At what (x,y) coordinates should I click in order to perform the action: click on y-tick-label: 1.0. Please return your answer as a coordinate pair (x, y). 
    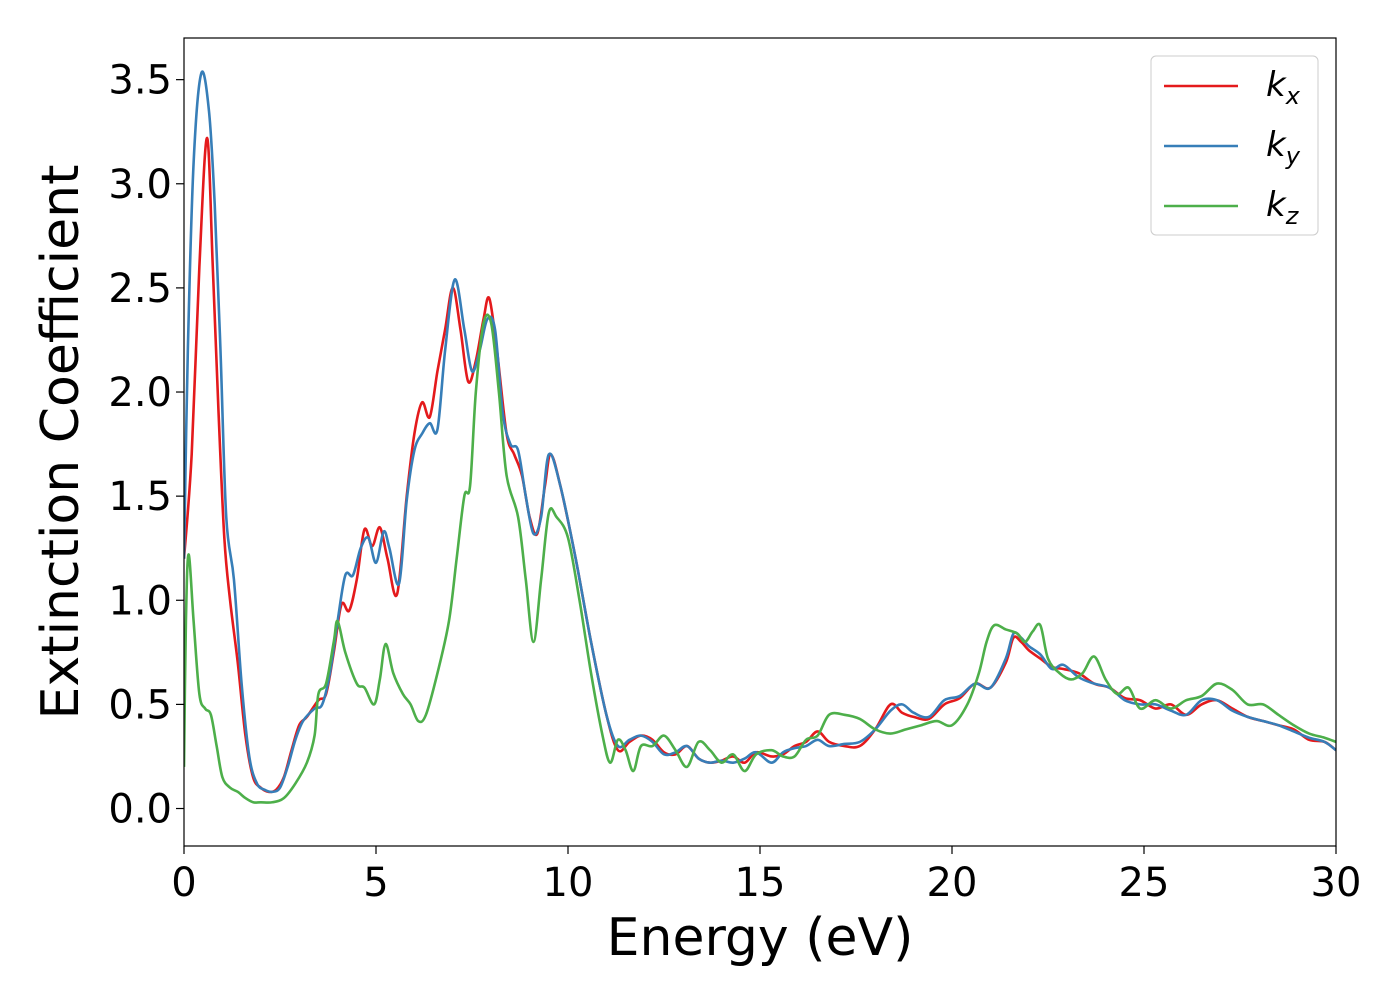
    Looking at the image, I should click on (140, 601).